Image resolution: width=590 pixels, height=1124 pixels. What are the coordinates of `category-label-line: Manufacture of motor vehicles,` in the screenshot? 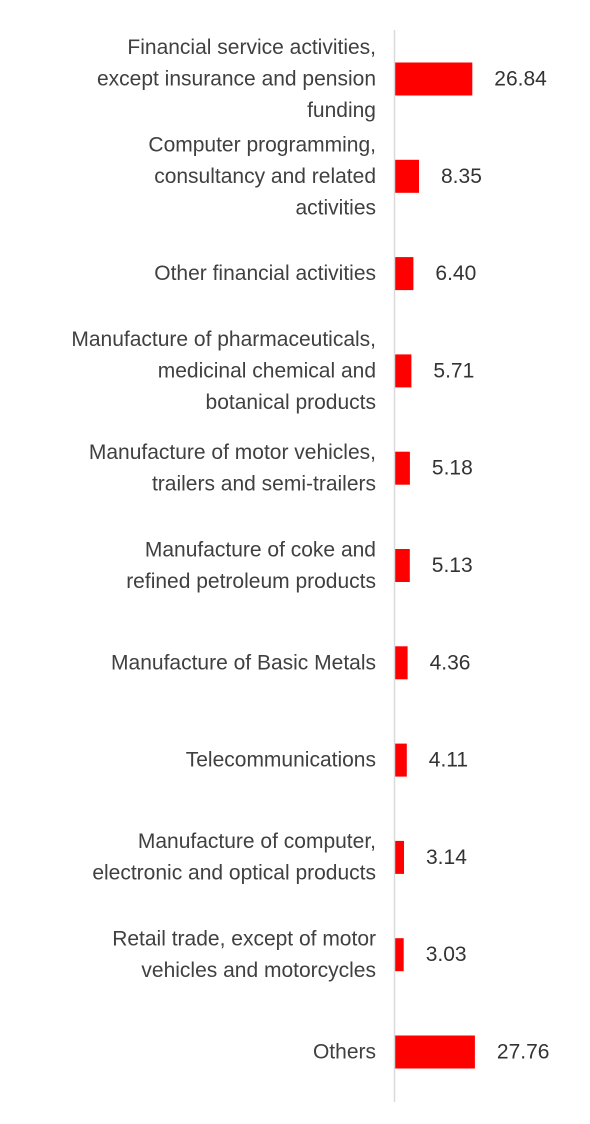 It's located at (232, 452).